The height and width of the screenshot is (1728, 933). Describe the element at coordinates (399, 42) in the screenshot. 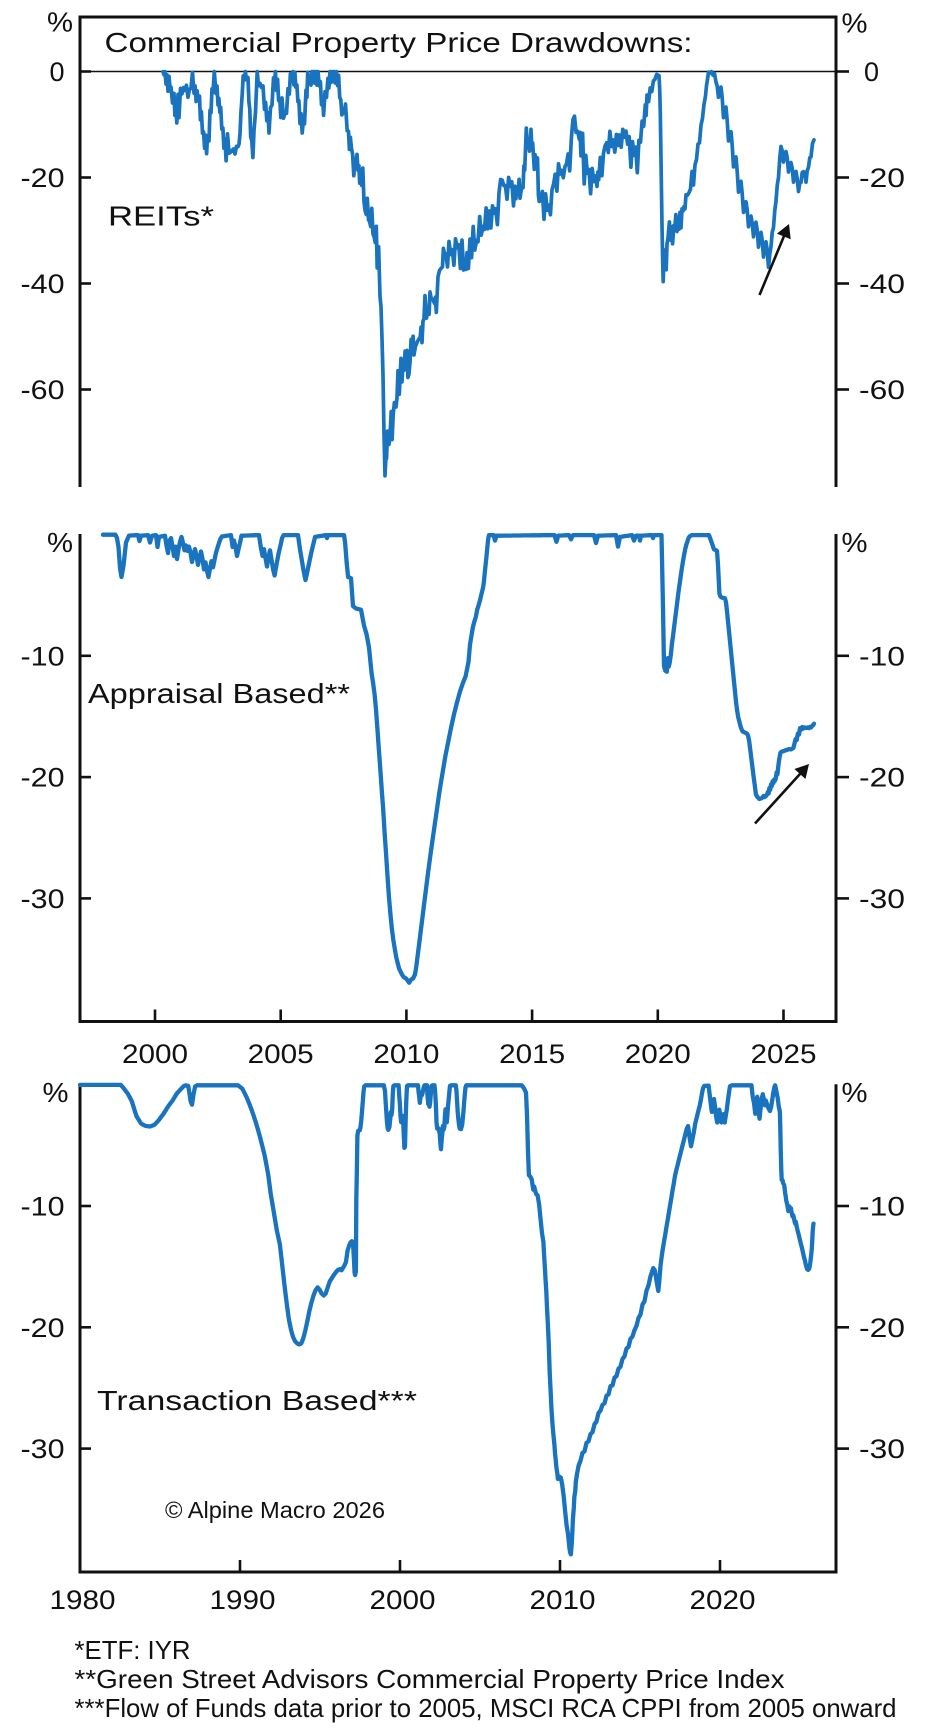

I see `svg-text:Commercial Property Price Draw: Commercial Property Price Drawdowns:` at that location.